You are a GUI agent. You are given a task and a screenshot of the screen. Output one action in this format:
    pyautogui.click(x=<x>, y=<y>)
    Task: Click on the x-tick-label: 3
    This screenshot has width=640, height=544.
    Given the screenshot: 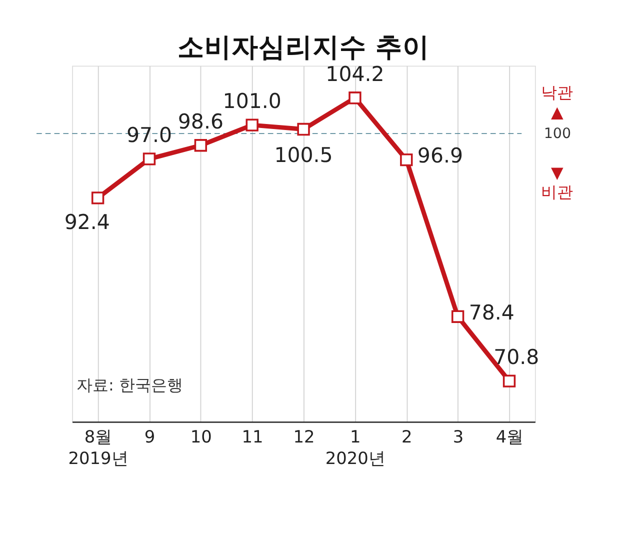 What is the action you would take?
    pyautogui.click(x=458, y=436)
    